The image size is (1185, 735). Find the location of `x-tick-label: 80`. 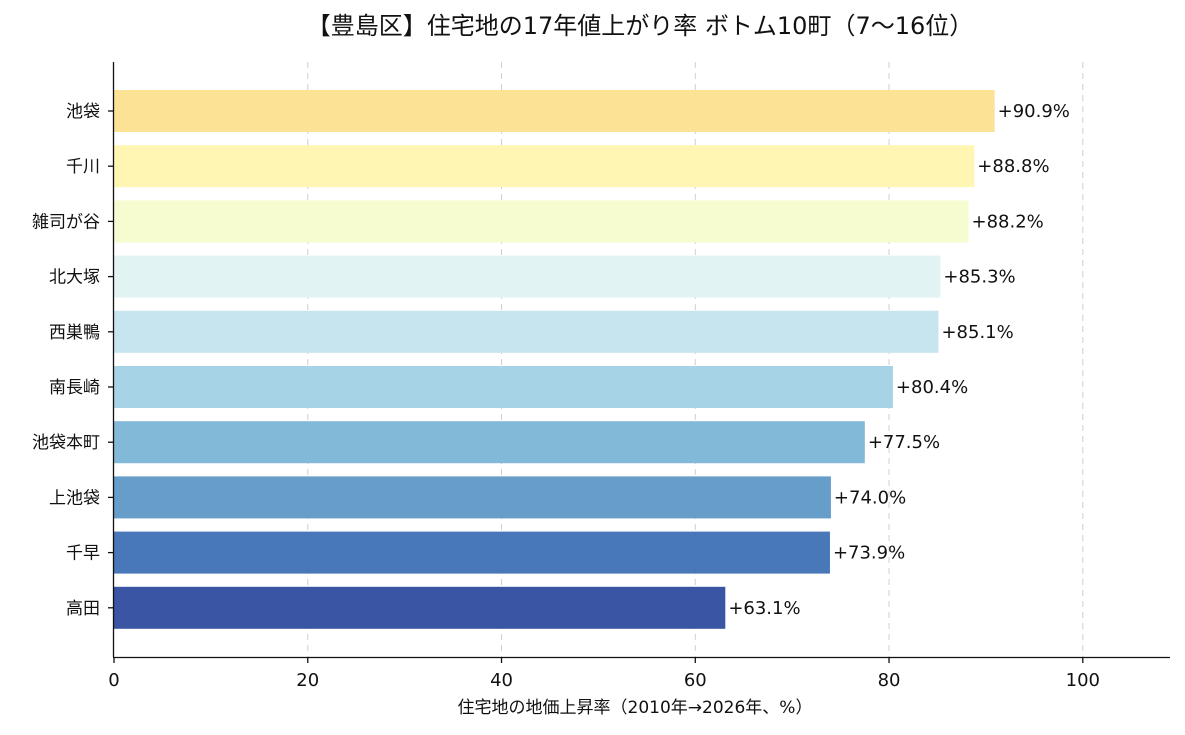

x-tick-label: 80 is located at coordinates (889, 680).